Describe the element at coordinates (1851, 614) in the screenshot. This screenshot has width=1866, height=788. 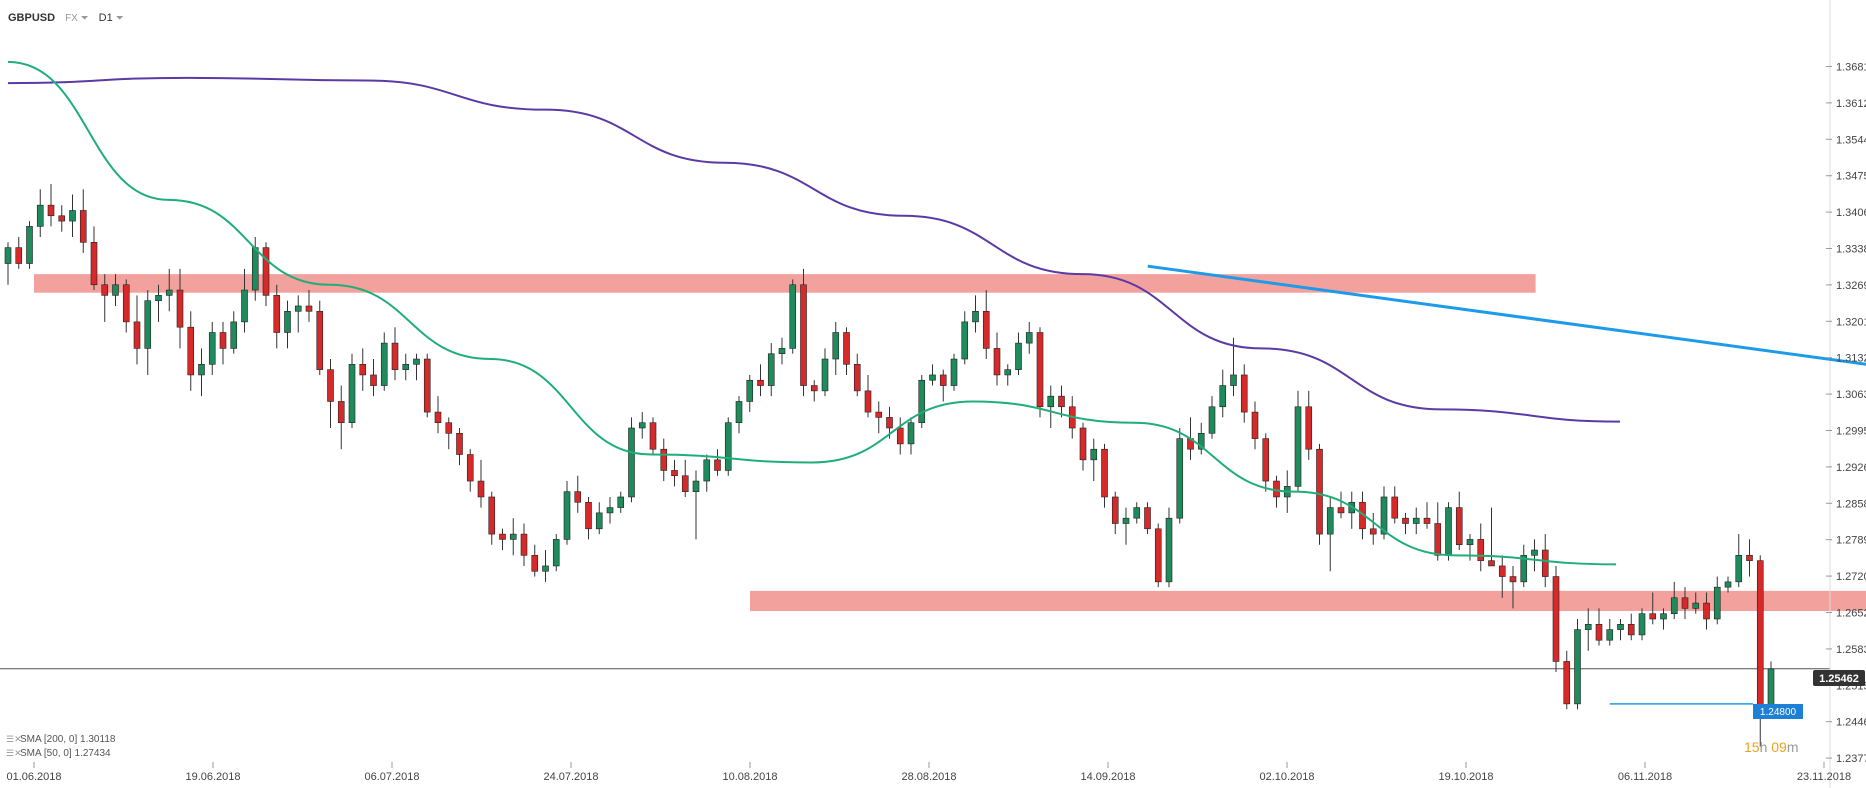
I see `y-tick-label: 1.26522` at that location.